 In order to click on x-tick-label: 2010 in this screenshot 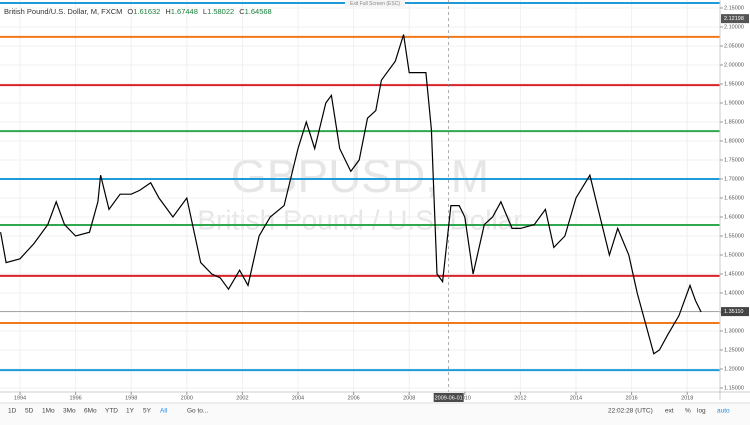, I will do `click(465, 398)`.